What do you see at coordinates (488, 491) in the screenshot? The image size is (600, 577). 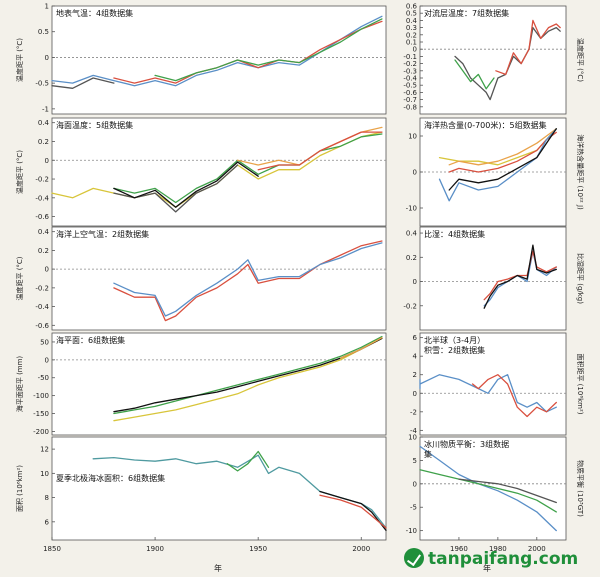 I see `glacier-series-green` at bounding box center [488, 491].